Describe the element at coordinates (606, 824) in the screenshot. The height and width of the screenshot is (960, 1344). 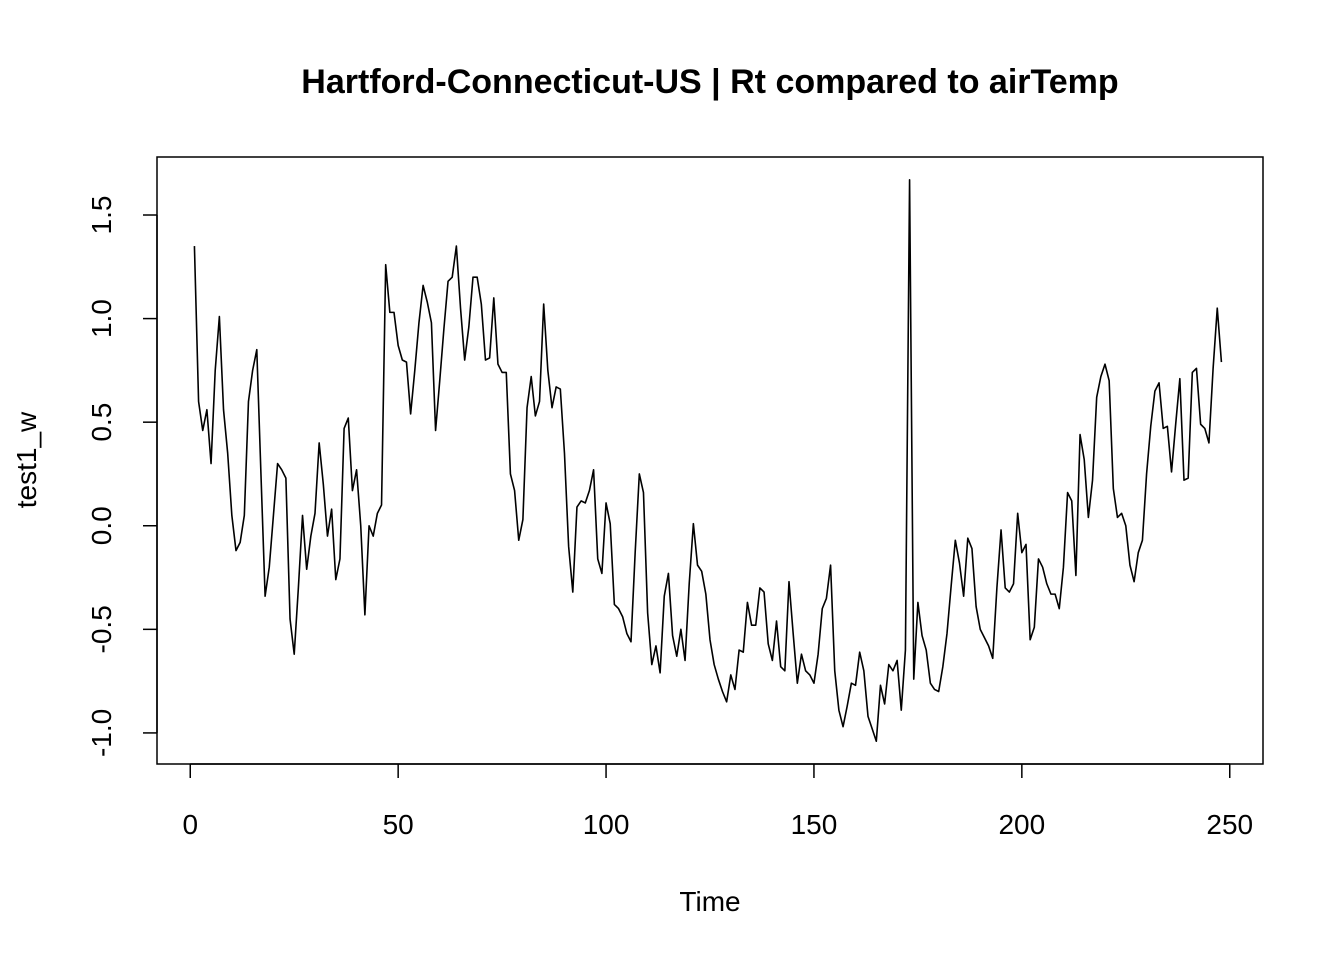
I see `x-tick-label: 100` at that location.